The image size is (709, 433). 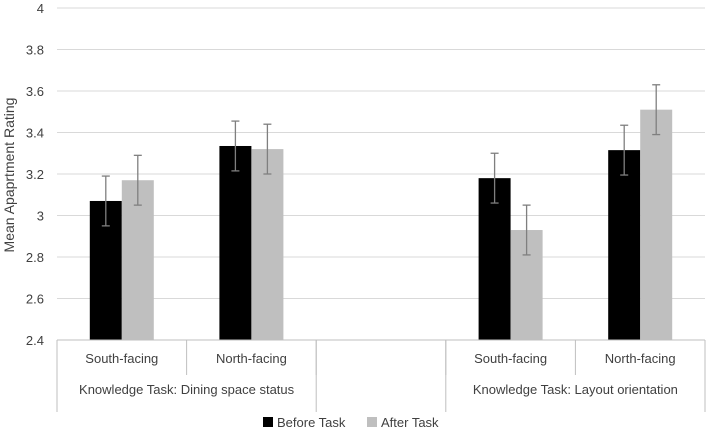 I want to click on y-tick-label: 3.8, so click(x=35, y=50).